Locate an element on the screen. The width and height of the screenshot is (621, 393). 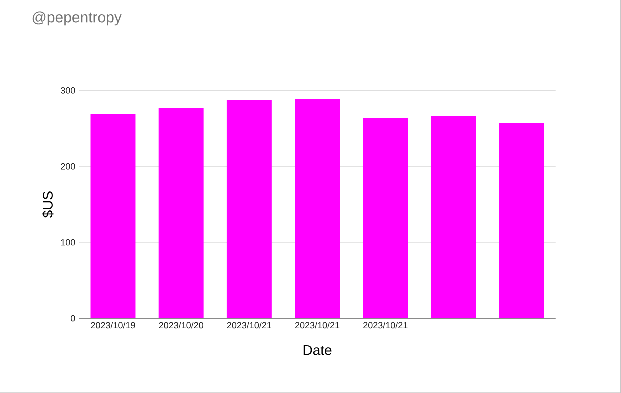
chart-title: @pepentropy is located at coordinates (77, 19).